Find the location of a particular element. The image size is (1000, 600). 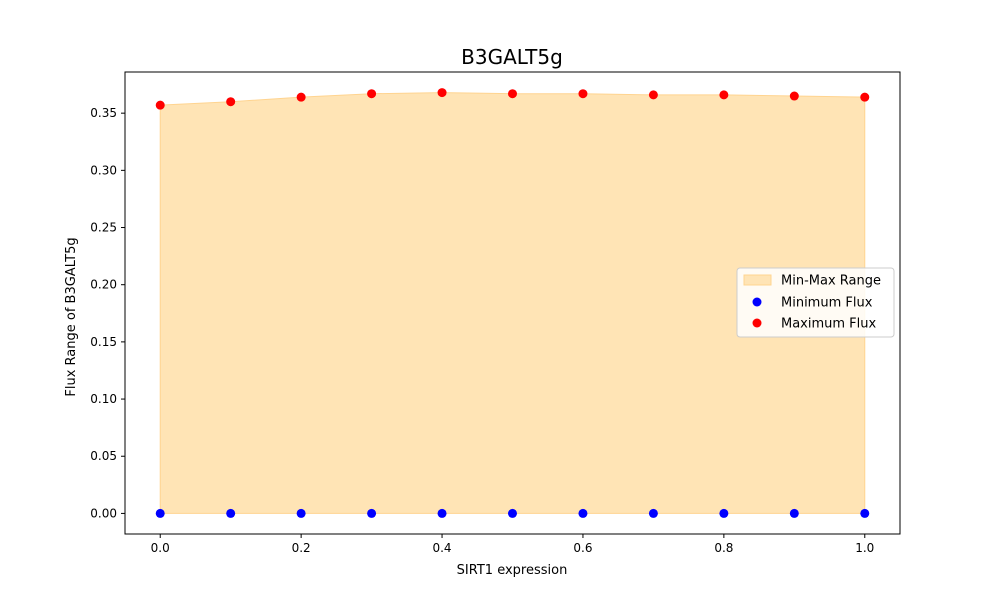

x-tick-label: 0.6 is located at coordinates (582, 548).